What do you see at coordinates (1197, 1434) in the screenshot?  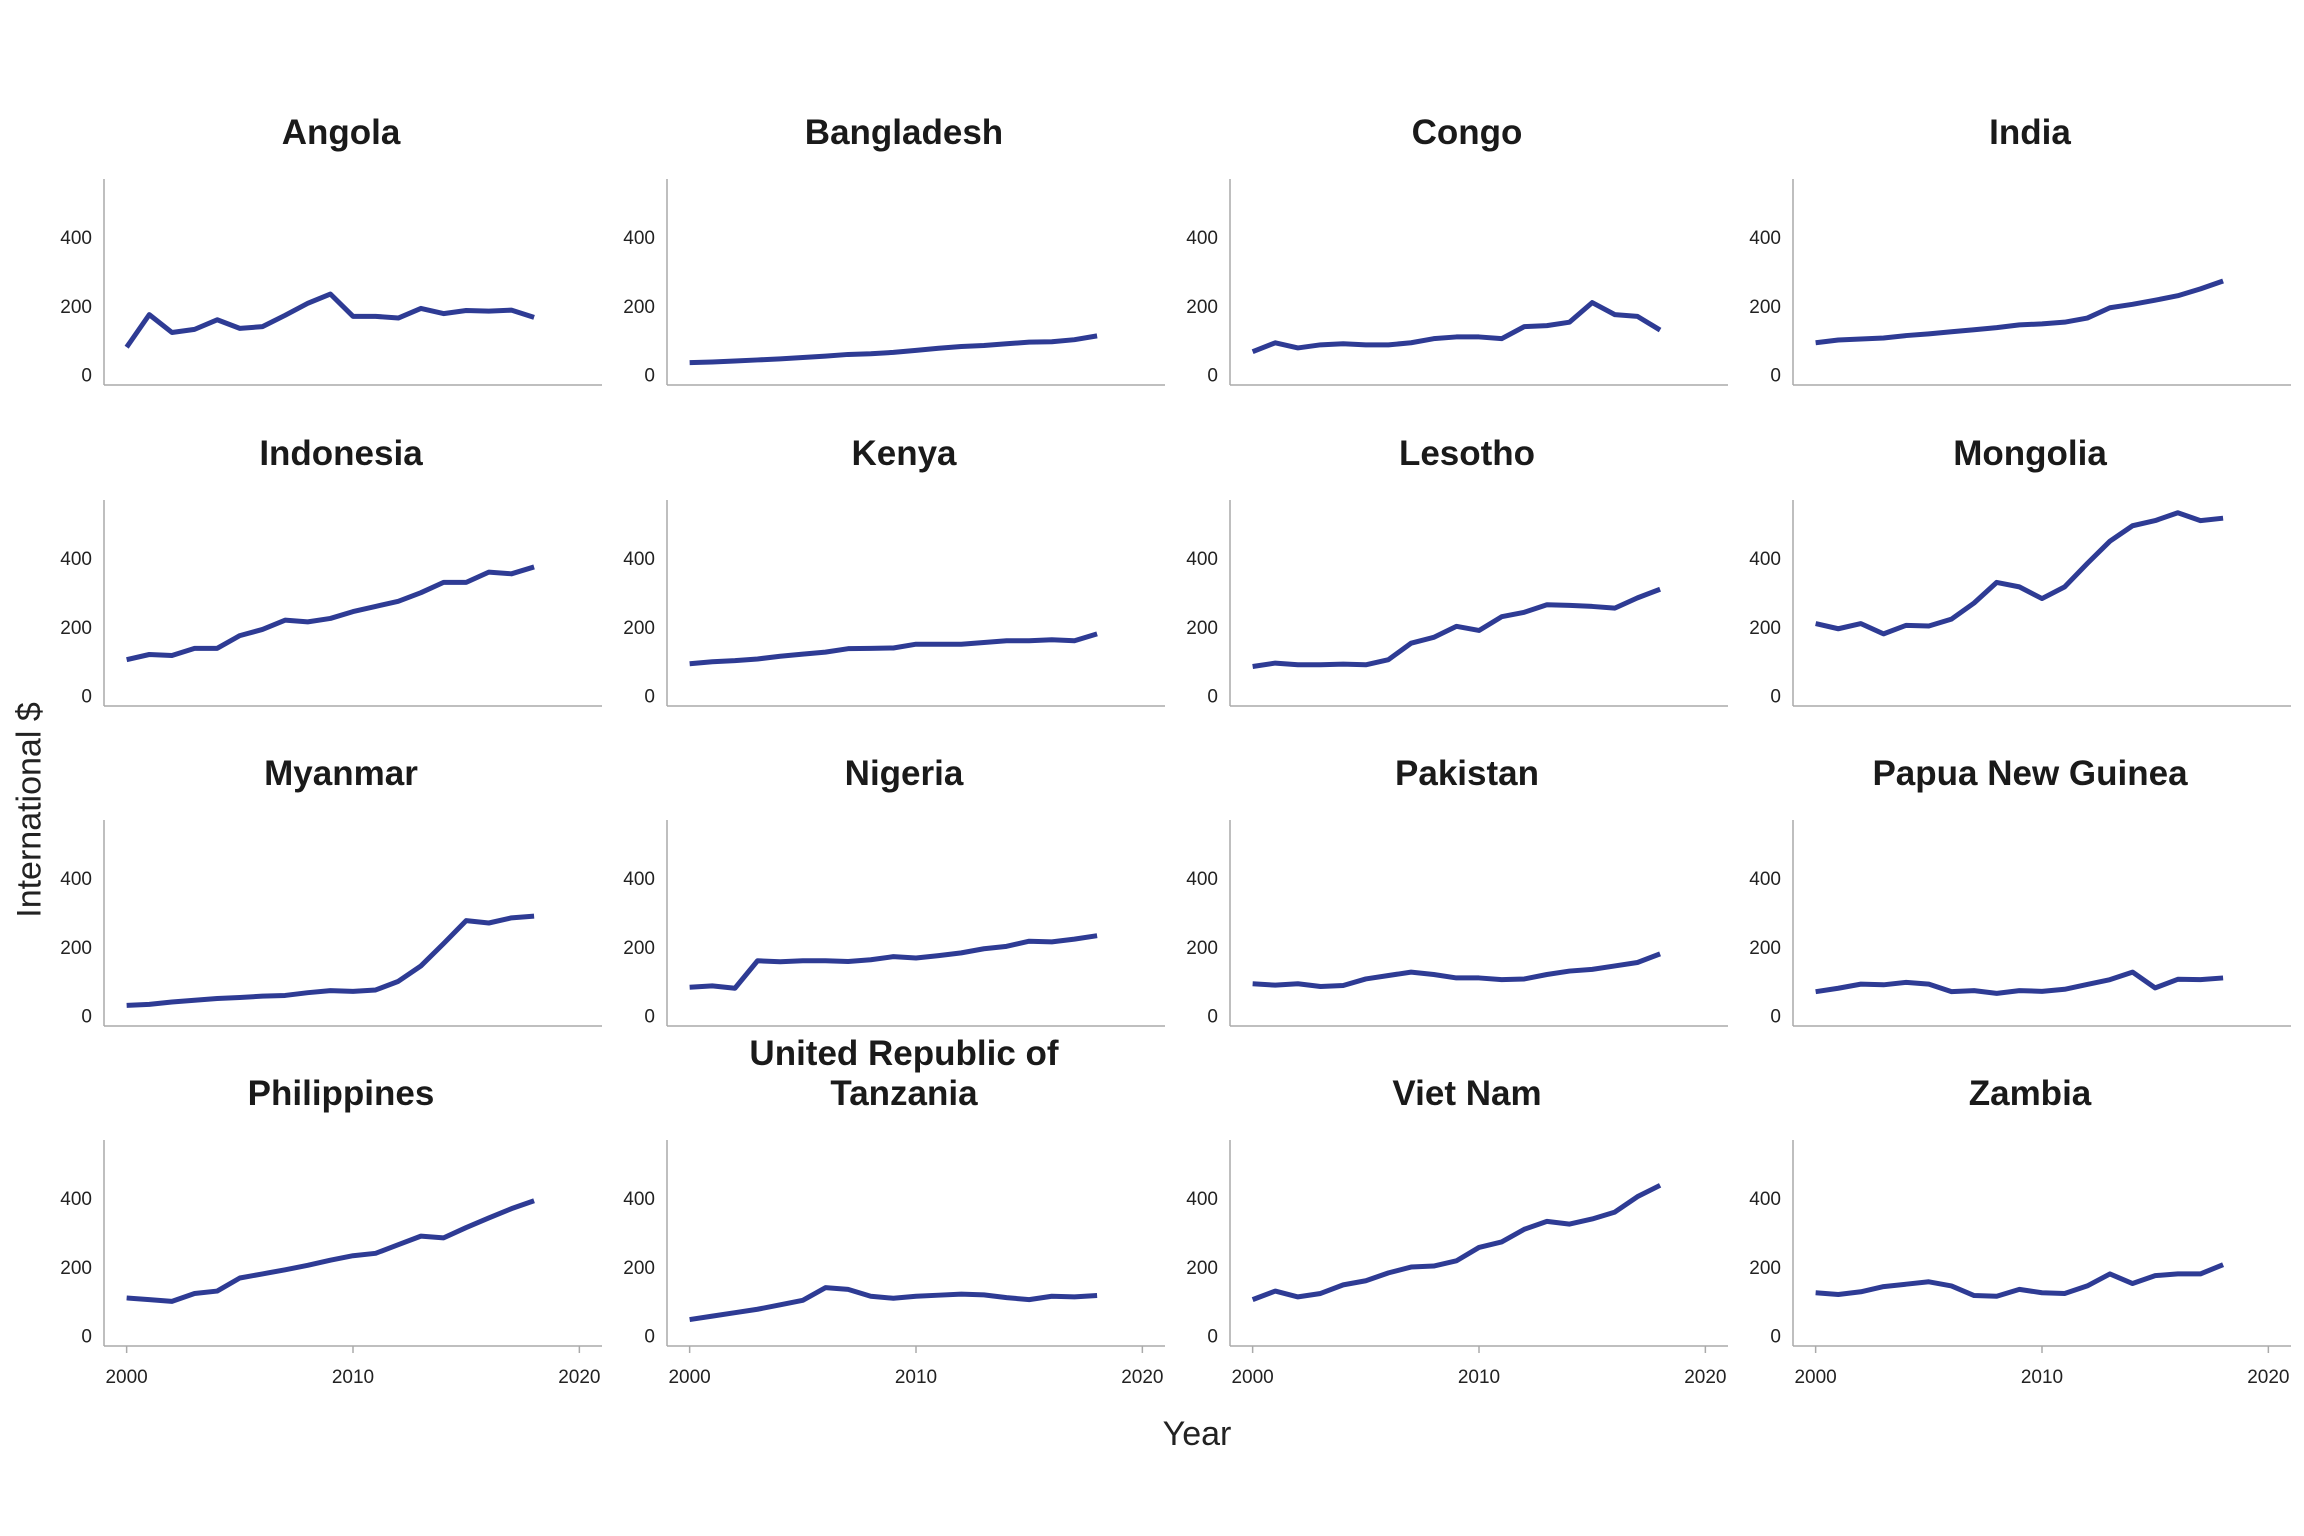 I see `x-axis-label: Year` at bounding box center [1197, 1434].